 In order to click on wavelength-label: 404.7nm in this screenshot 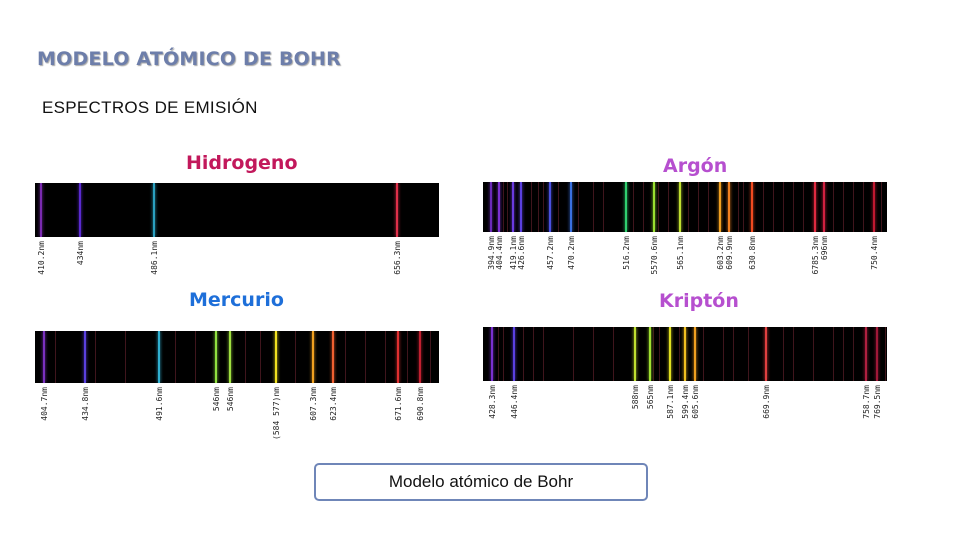, I will do `click(44, 404)`.